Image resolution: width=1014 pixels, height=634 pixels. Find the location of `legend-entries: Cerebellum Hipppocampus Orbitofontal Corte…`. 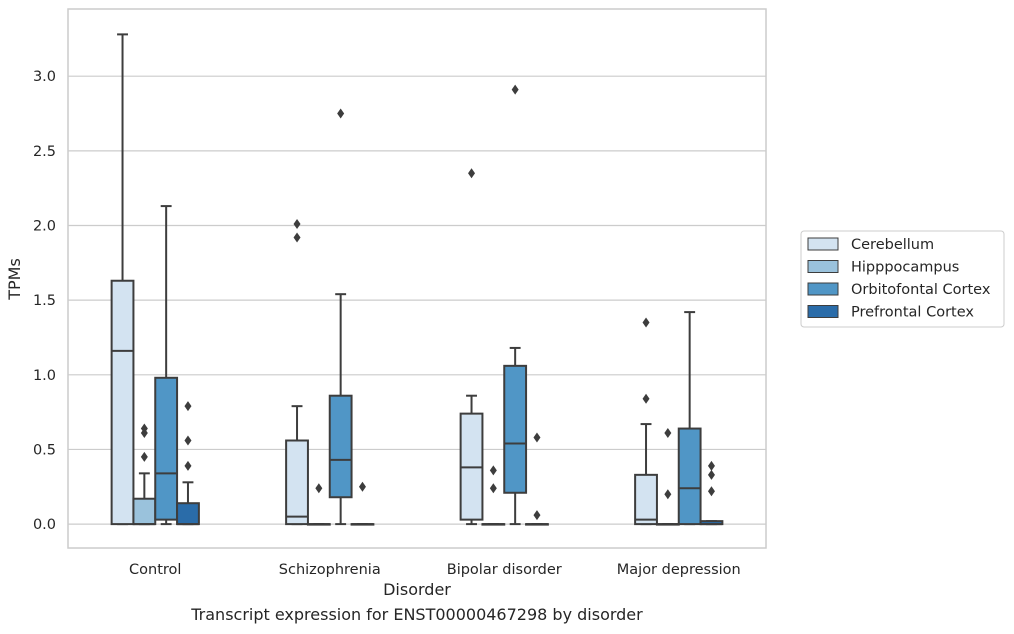

legend-entries: Cerebellum Hipppocampus Orbitofontal Corte… is located at coordinates (899, 279).